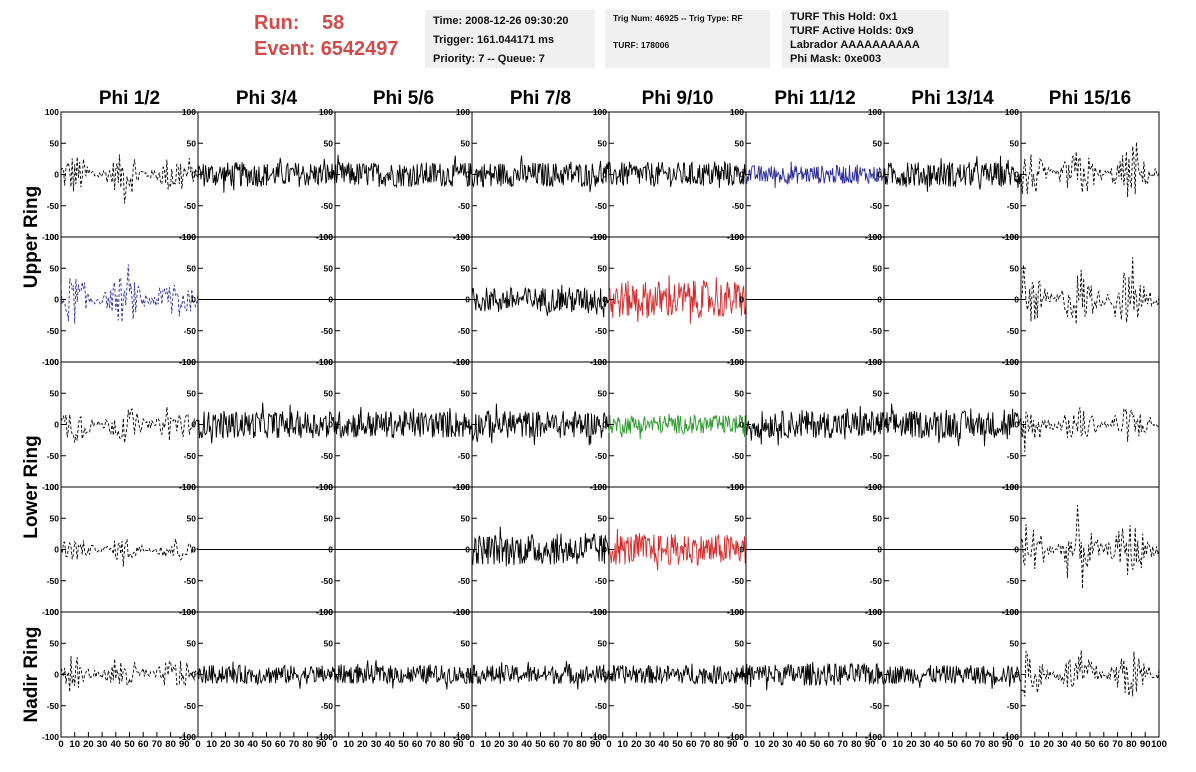  I want to click on column-title: Phi 9/10, so click(678, 98).